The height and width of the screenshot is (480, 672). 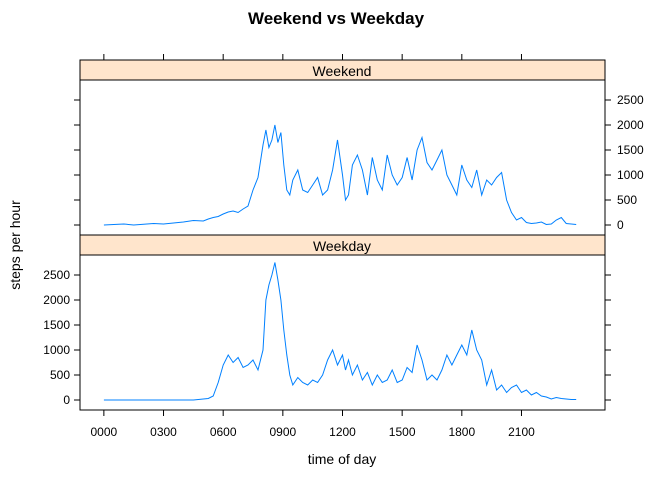 I want to click on y-tick-label-weekday: 500, so click(x=60, y=375).